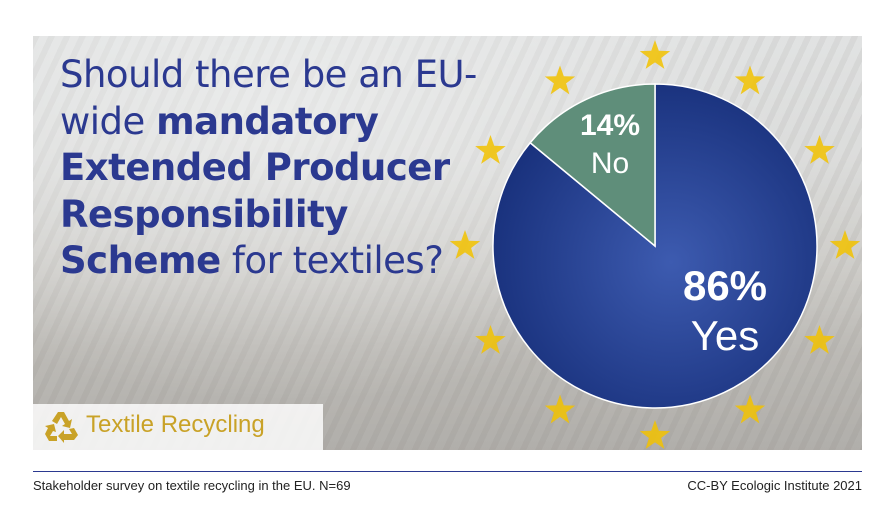 The width and height of the screenshot is (896, 508). What do you see at coordinates (268, 98) in the screenshot?
I see `question-part-1: Should there be an EU-wide` at bounding box center [268, 98].